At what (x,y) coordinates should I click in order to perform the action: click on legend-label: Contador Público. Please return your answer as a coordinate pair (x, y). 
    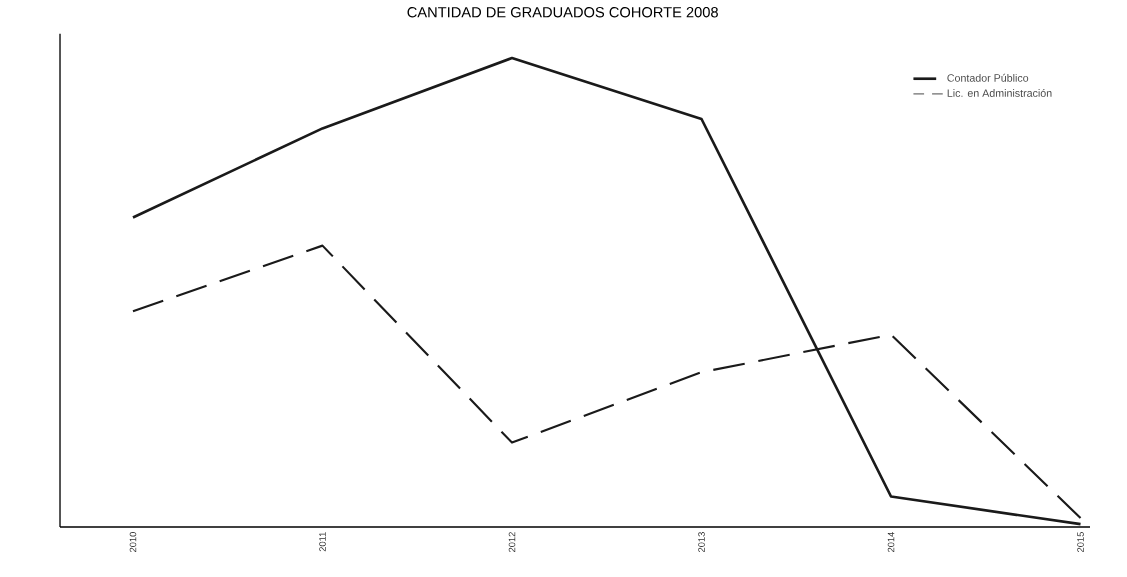
    Looking at the image, I should click on (988, 77).